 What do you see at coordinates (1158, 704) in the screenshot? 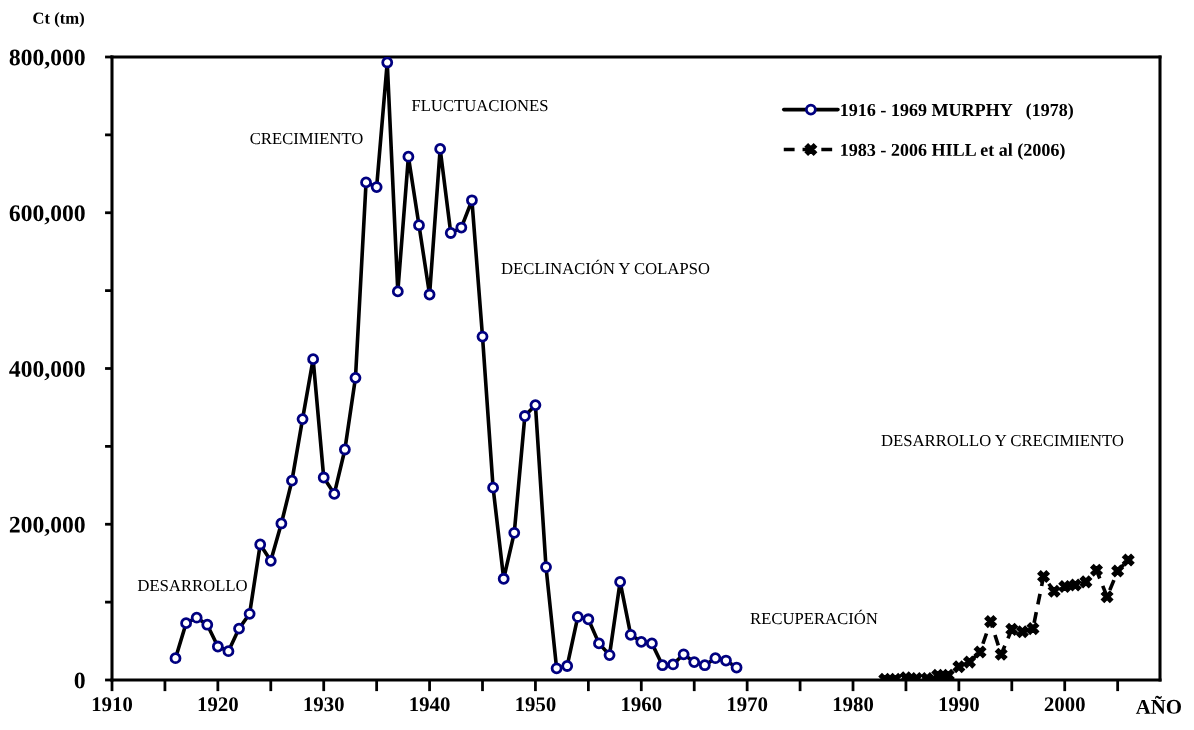
I see `x-axis-title: AÑO` at bounding box center [1158, 704].